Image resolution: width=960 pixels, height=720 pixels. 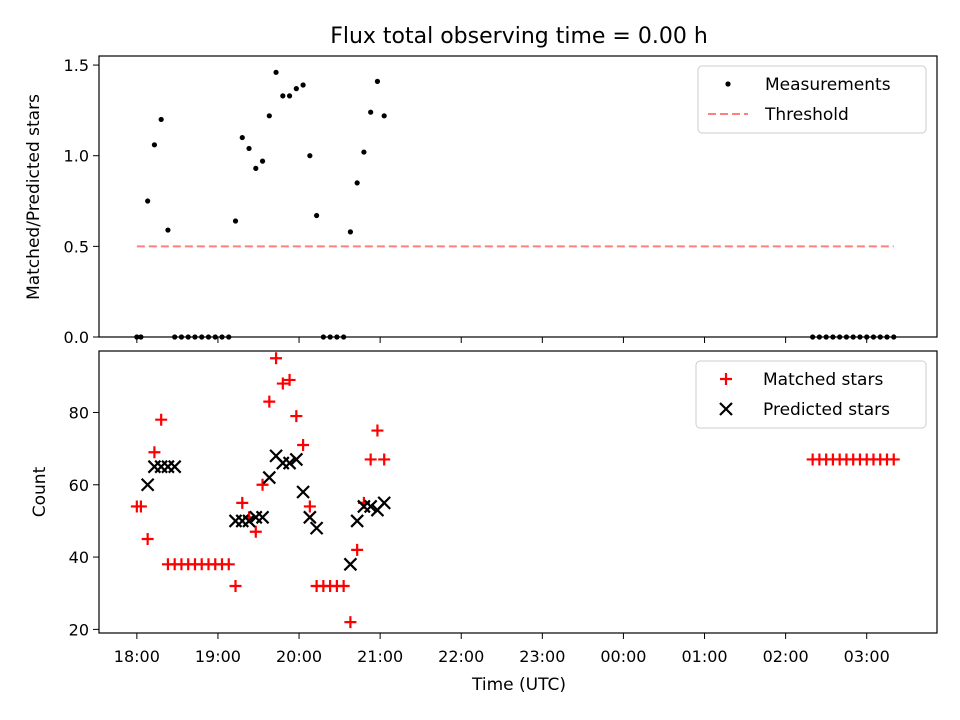 I want to click on x-tick-label: 19:00, so click(x=218, y=656).